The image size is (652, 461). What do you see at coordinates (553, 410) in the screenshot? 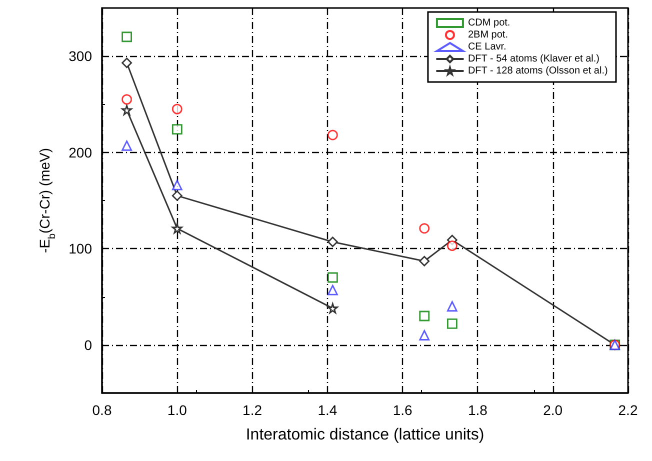
I see `x-tick-label: 2.0` at bounding box center [553, 410].